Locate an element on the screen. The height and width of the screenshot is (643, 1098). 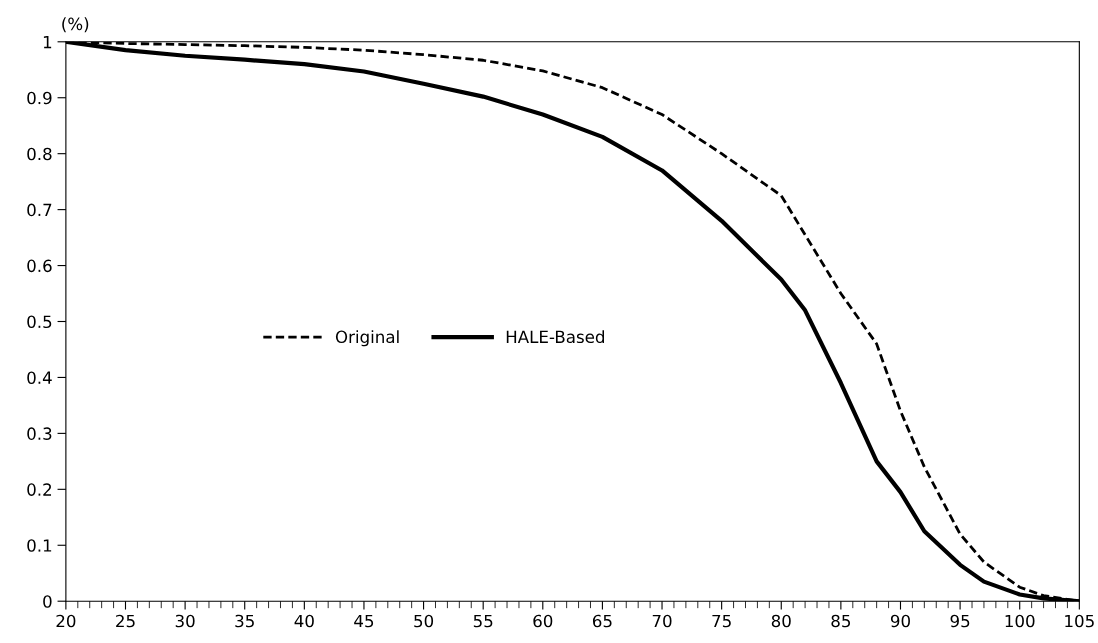
x-tick-label: 100 is located at coordinates (1020, 621).